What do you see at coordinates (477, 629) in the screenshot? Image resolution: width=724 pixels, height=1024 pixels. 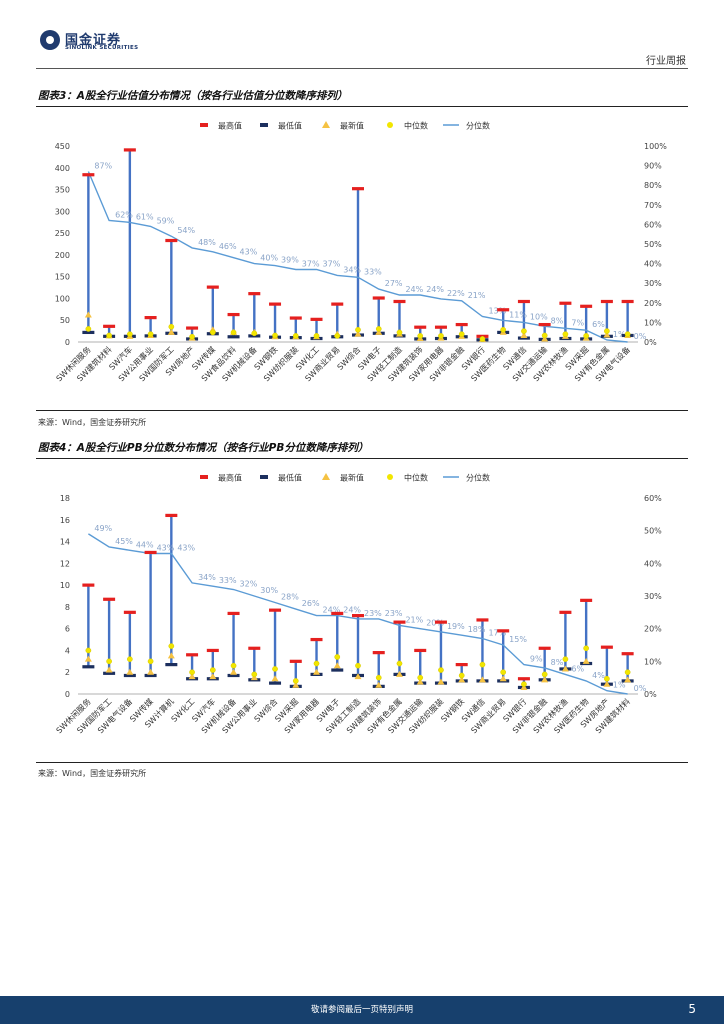 I see `percentile-label: 18%` at bounding box center [477, 629].